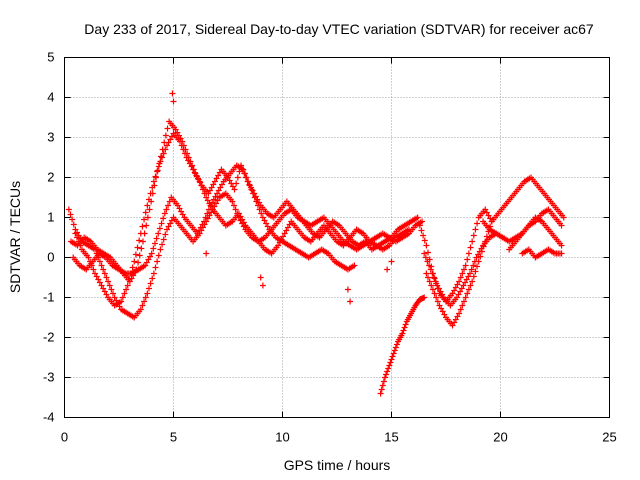  Describe the element at coordinates (49, 377) in the screenshot. I see `y-tick-label: -3` at that location.